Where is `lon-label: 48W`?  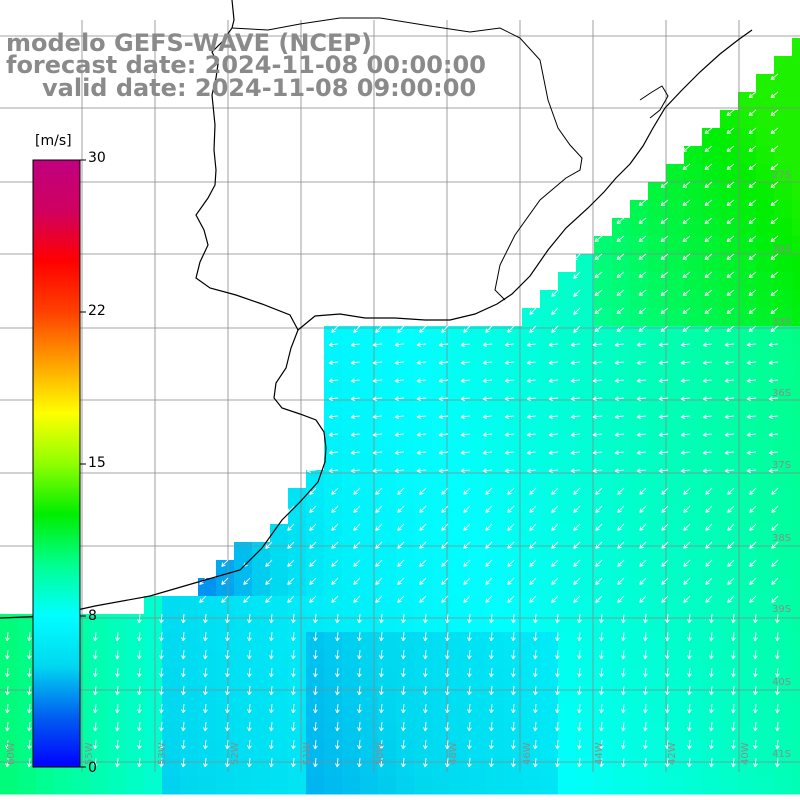
lon-label: 48W is located at coordinates (453, 753).